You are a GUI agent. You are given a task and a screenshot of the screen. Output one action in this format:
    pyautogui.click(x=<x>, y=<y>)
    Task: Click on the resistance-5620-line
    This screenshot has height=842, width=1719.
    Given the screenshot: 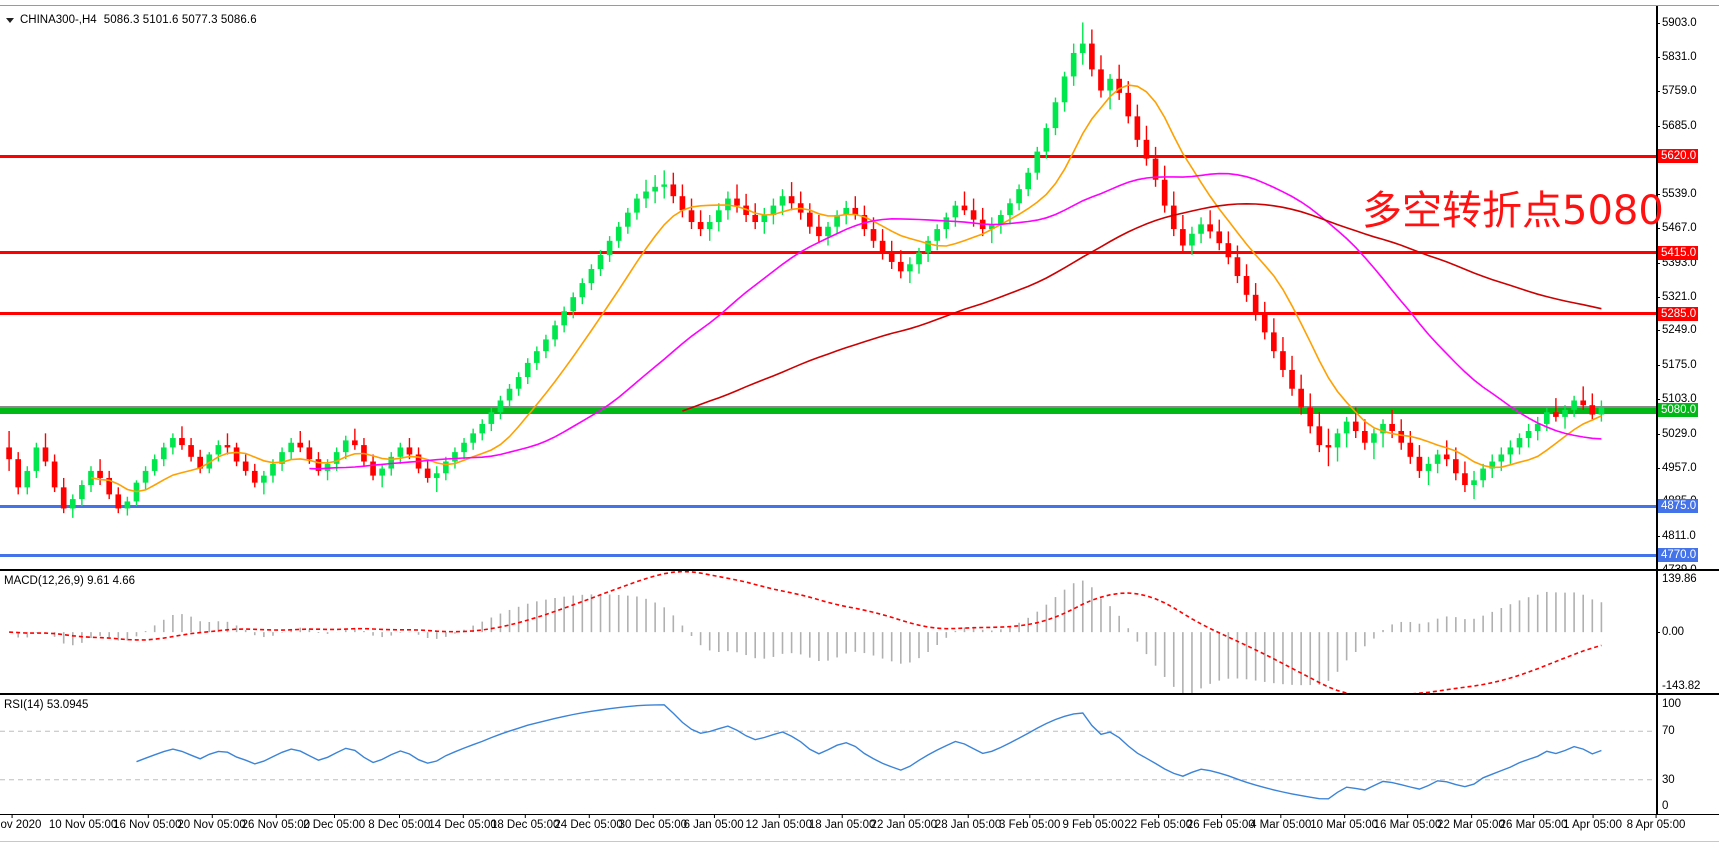 What is the action you would take?
    pyautogui.click(x=828, y=156)
    